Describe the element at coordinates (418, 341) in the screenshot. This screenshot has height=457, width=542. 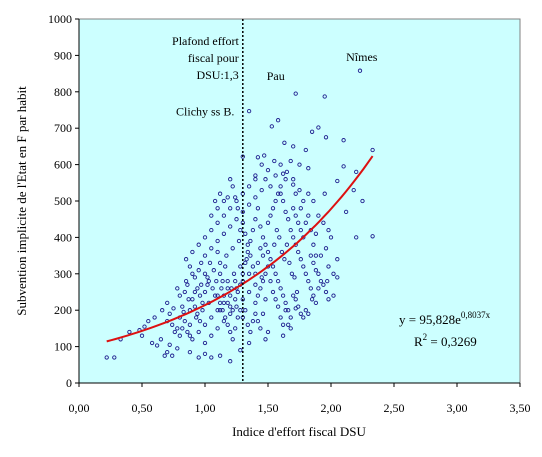
I see `r-squared-base: R` at that location.